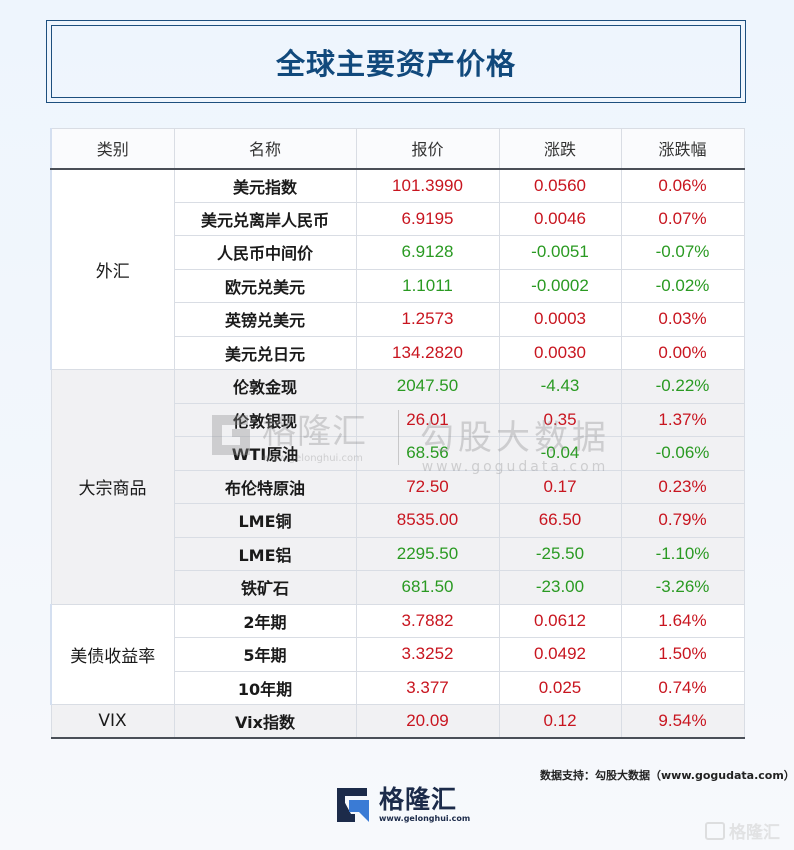 Image resolution: width=794 pixels, height=850 pixels. I want to click on table-row: 布伦特原油 72.50 0.17 0.23%, so click(398, 486).